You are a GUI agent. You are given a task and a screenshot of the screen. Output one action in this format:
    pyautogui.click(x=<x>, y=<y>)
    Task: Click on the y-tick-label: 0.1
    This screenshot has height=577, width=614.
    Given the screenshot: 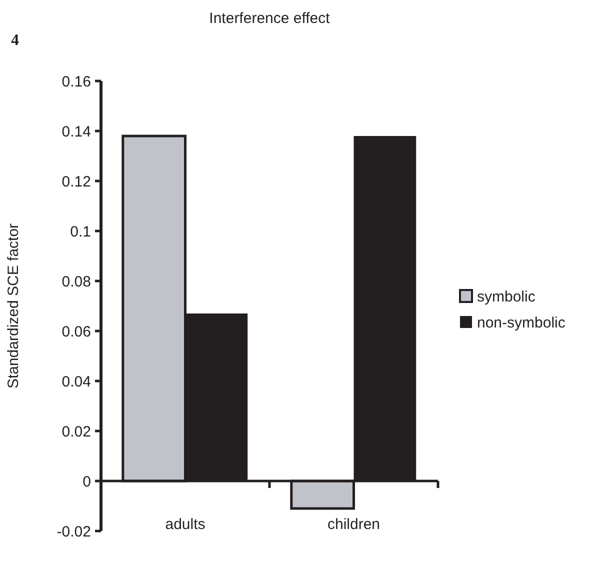 What is the action you would take?
    pyautogui.click(x=80, y=231)
    